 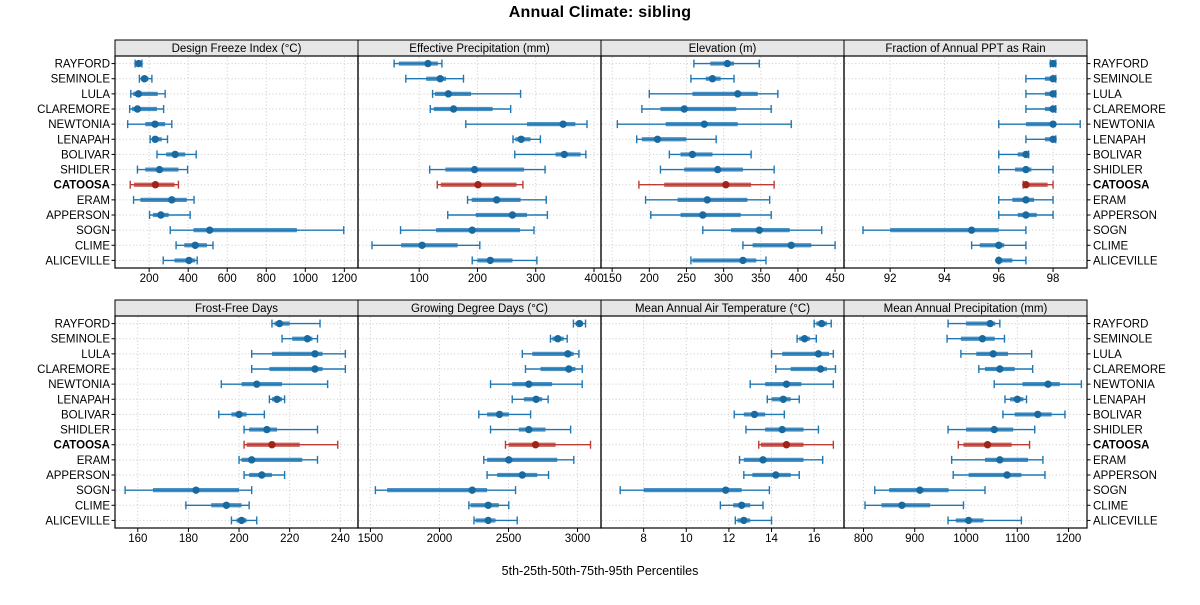 What do you see at coordinates (1107, 355) in the screenshot?
I see `y-axis-label-right-lula: LULA` at bounding box center [1107, 355].